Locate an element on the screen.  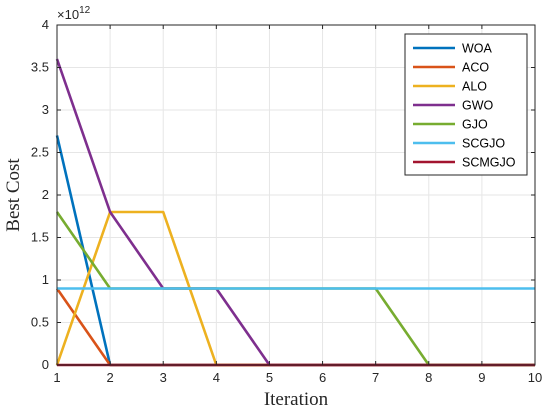
x-tick-label: 1 is located at coordinates (56, 377).